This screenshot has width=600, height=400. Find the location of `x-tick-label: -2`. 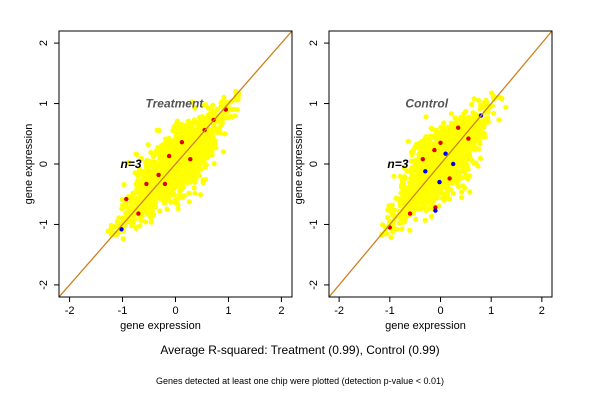

x-tick-label: -2 is located at coordinates (339, 311).